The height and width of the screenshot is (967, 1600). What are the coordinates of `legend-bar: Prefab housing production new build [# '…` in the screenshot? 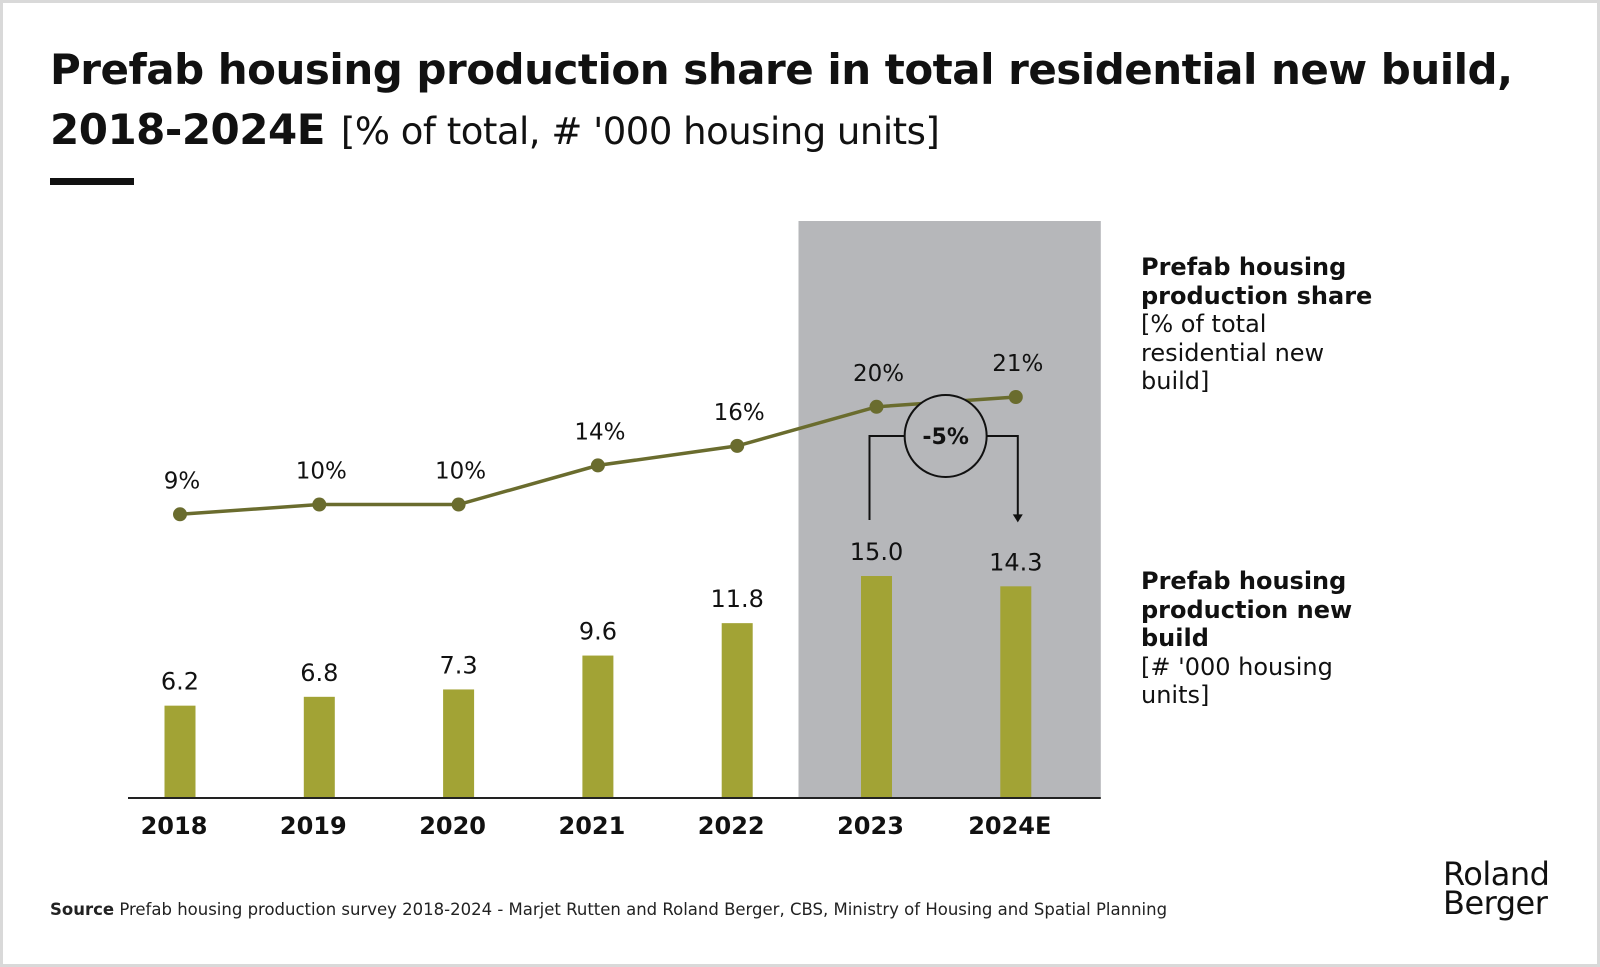 It's located at (1261, 638).